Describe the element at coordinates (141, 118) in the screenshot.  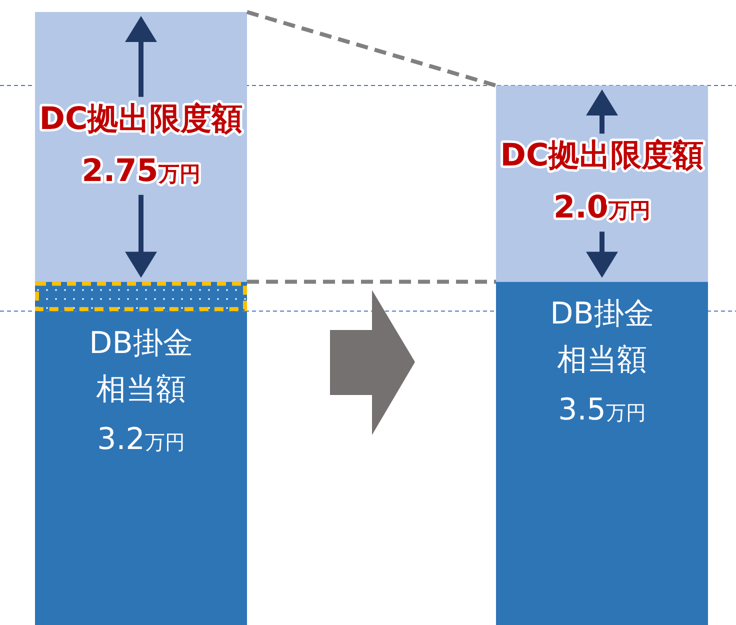
I see `series-label: DC拠出限度額` at that location.